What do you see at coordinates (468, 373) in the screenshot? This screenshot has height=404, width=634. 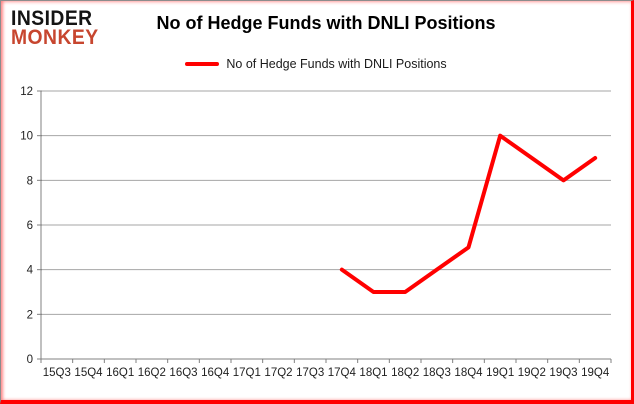 I see `x-tick-label: 18Q4` at bounding box center [468, 373].